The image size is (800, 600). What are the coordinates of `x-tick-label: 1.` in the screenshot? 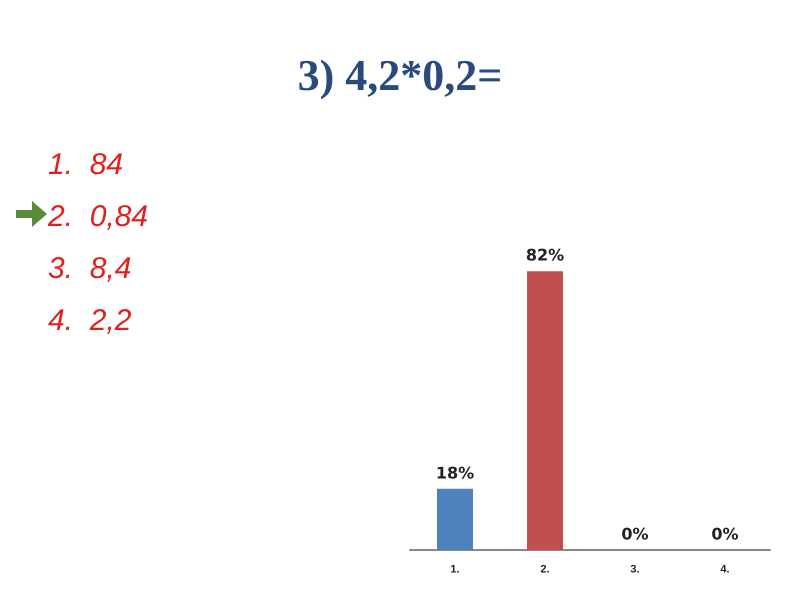 It's located at (455, 570).